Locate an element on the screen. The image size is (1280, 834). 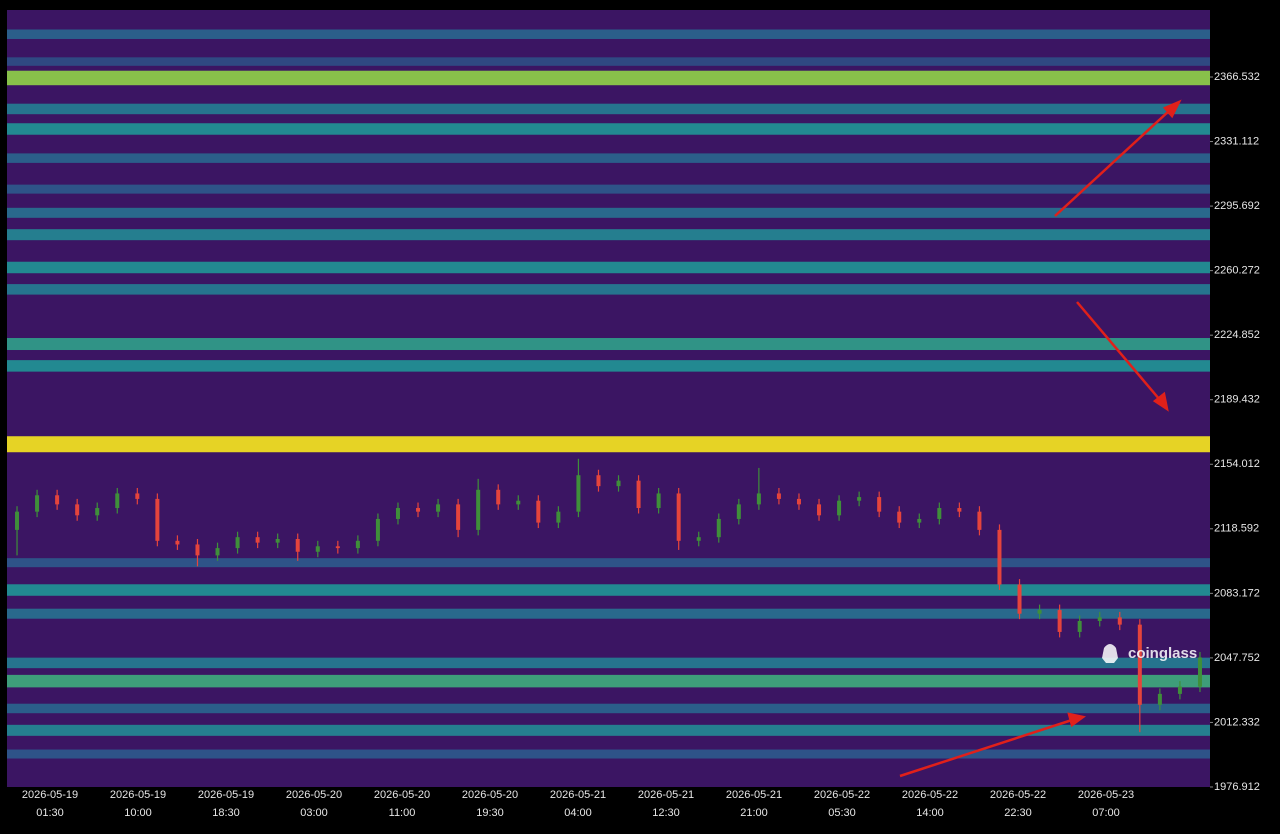
y-tick-label: 2260.272 is located at coordinates (1237, 271).